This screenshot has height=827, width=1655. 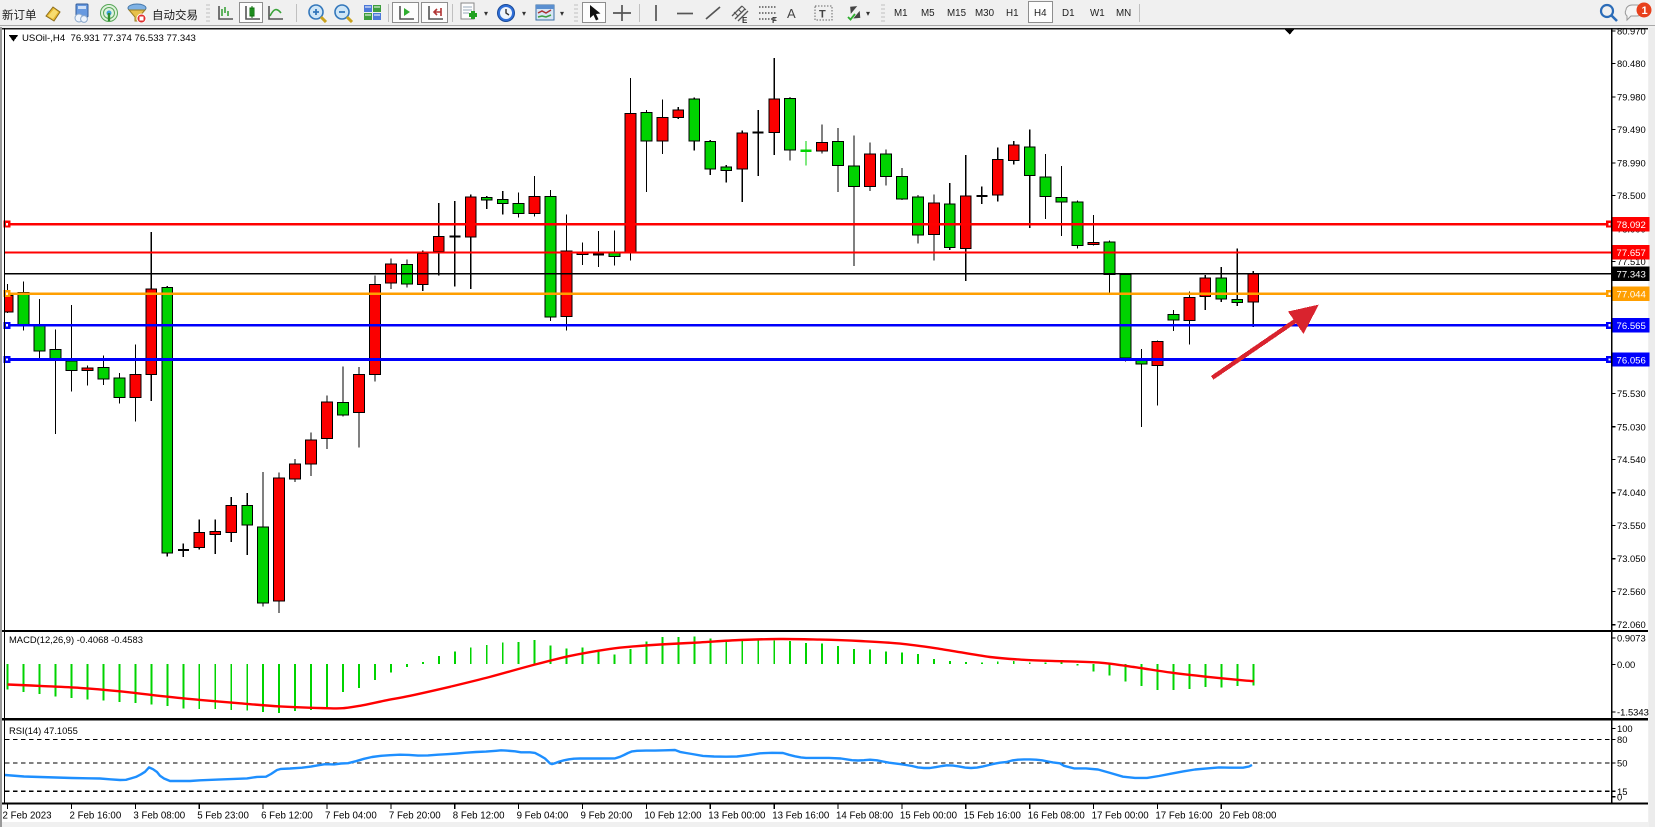 What do you see at coordinates (1631, 253) in the screenshot?
I see `svg-text: 77.657` at bounding box center [1631, 253].